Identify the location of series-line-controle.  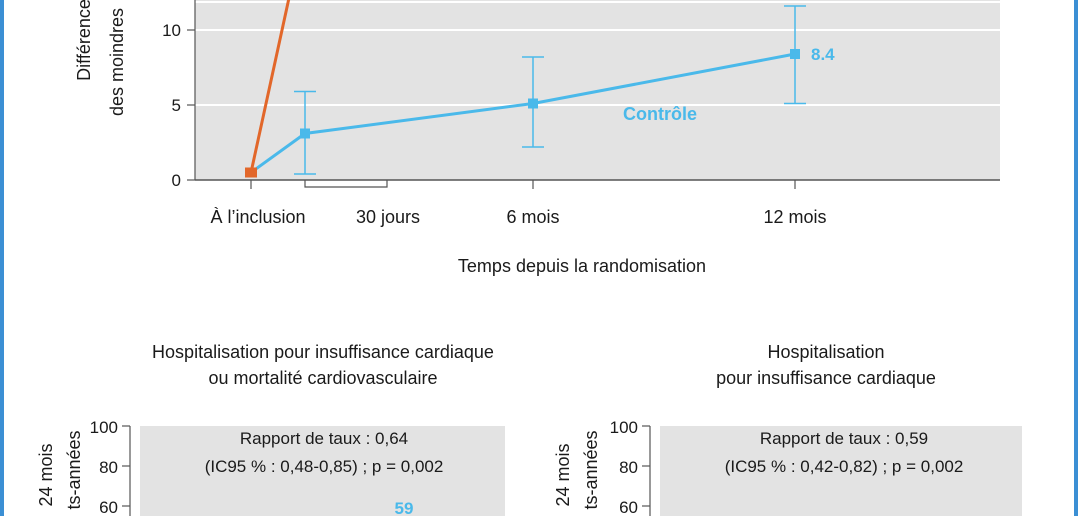
(523, 113).